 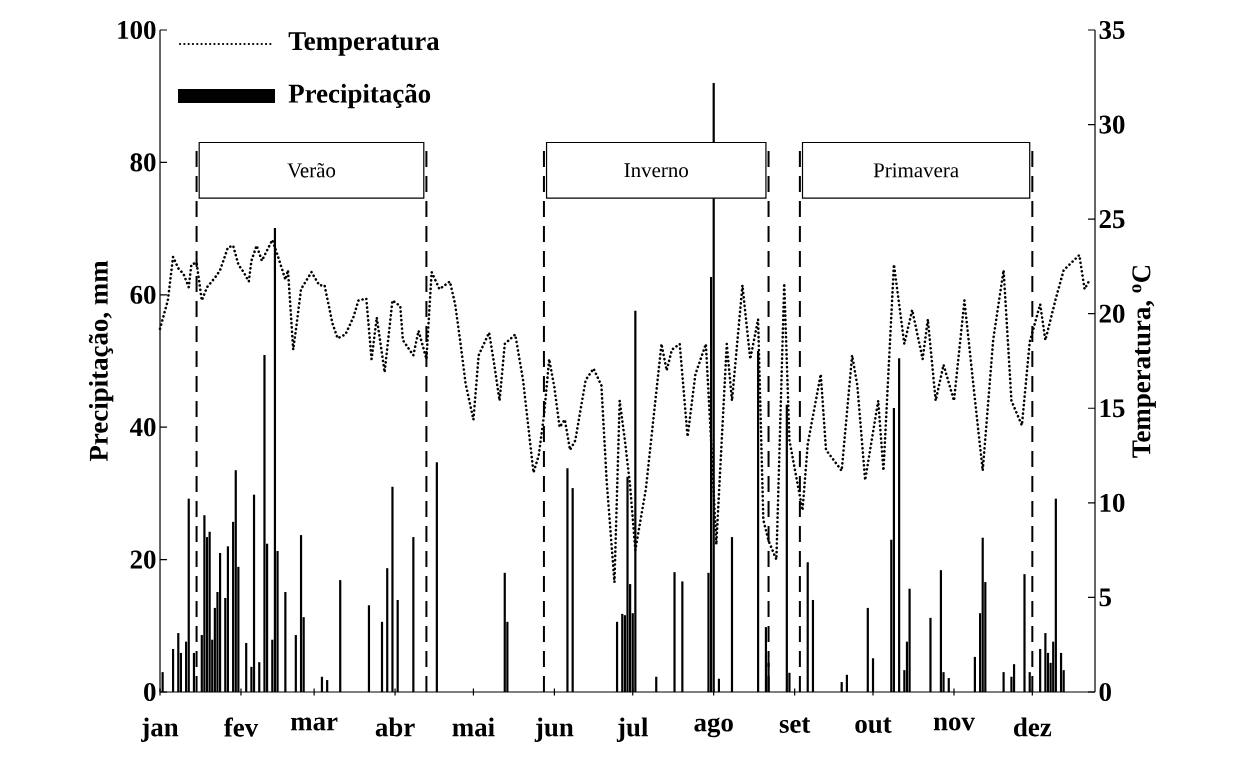 I want to click on legend-label: Temperatura, so click(x=364, y=44).